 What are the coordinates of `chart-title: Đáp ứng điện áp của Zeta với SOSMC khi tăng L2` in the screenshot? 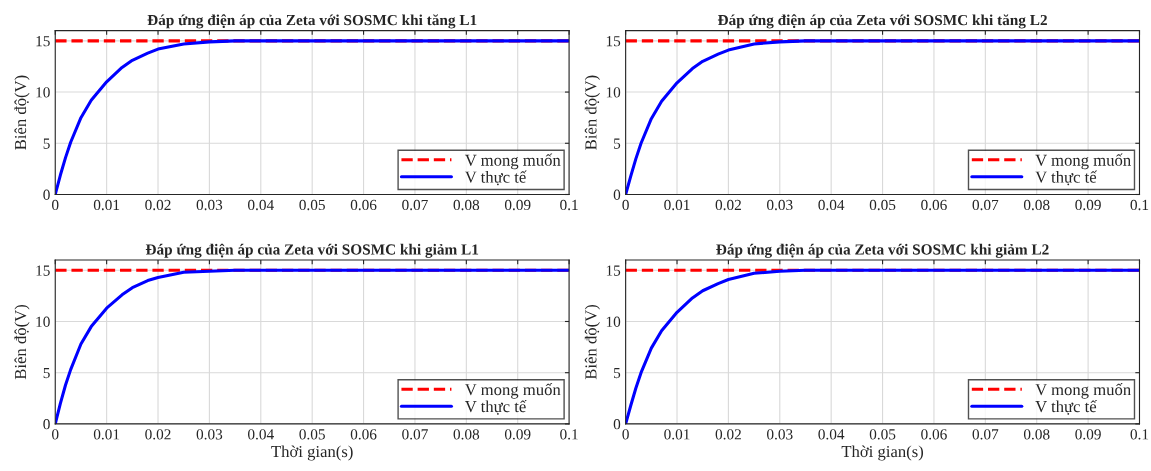 It's located at (882, 21).